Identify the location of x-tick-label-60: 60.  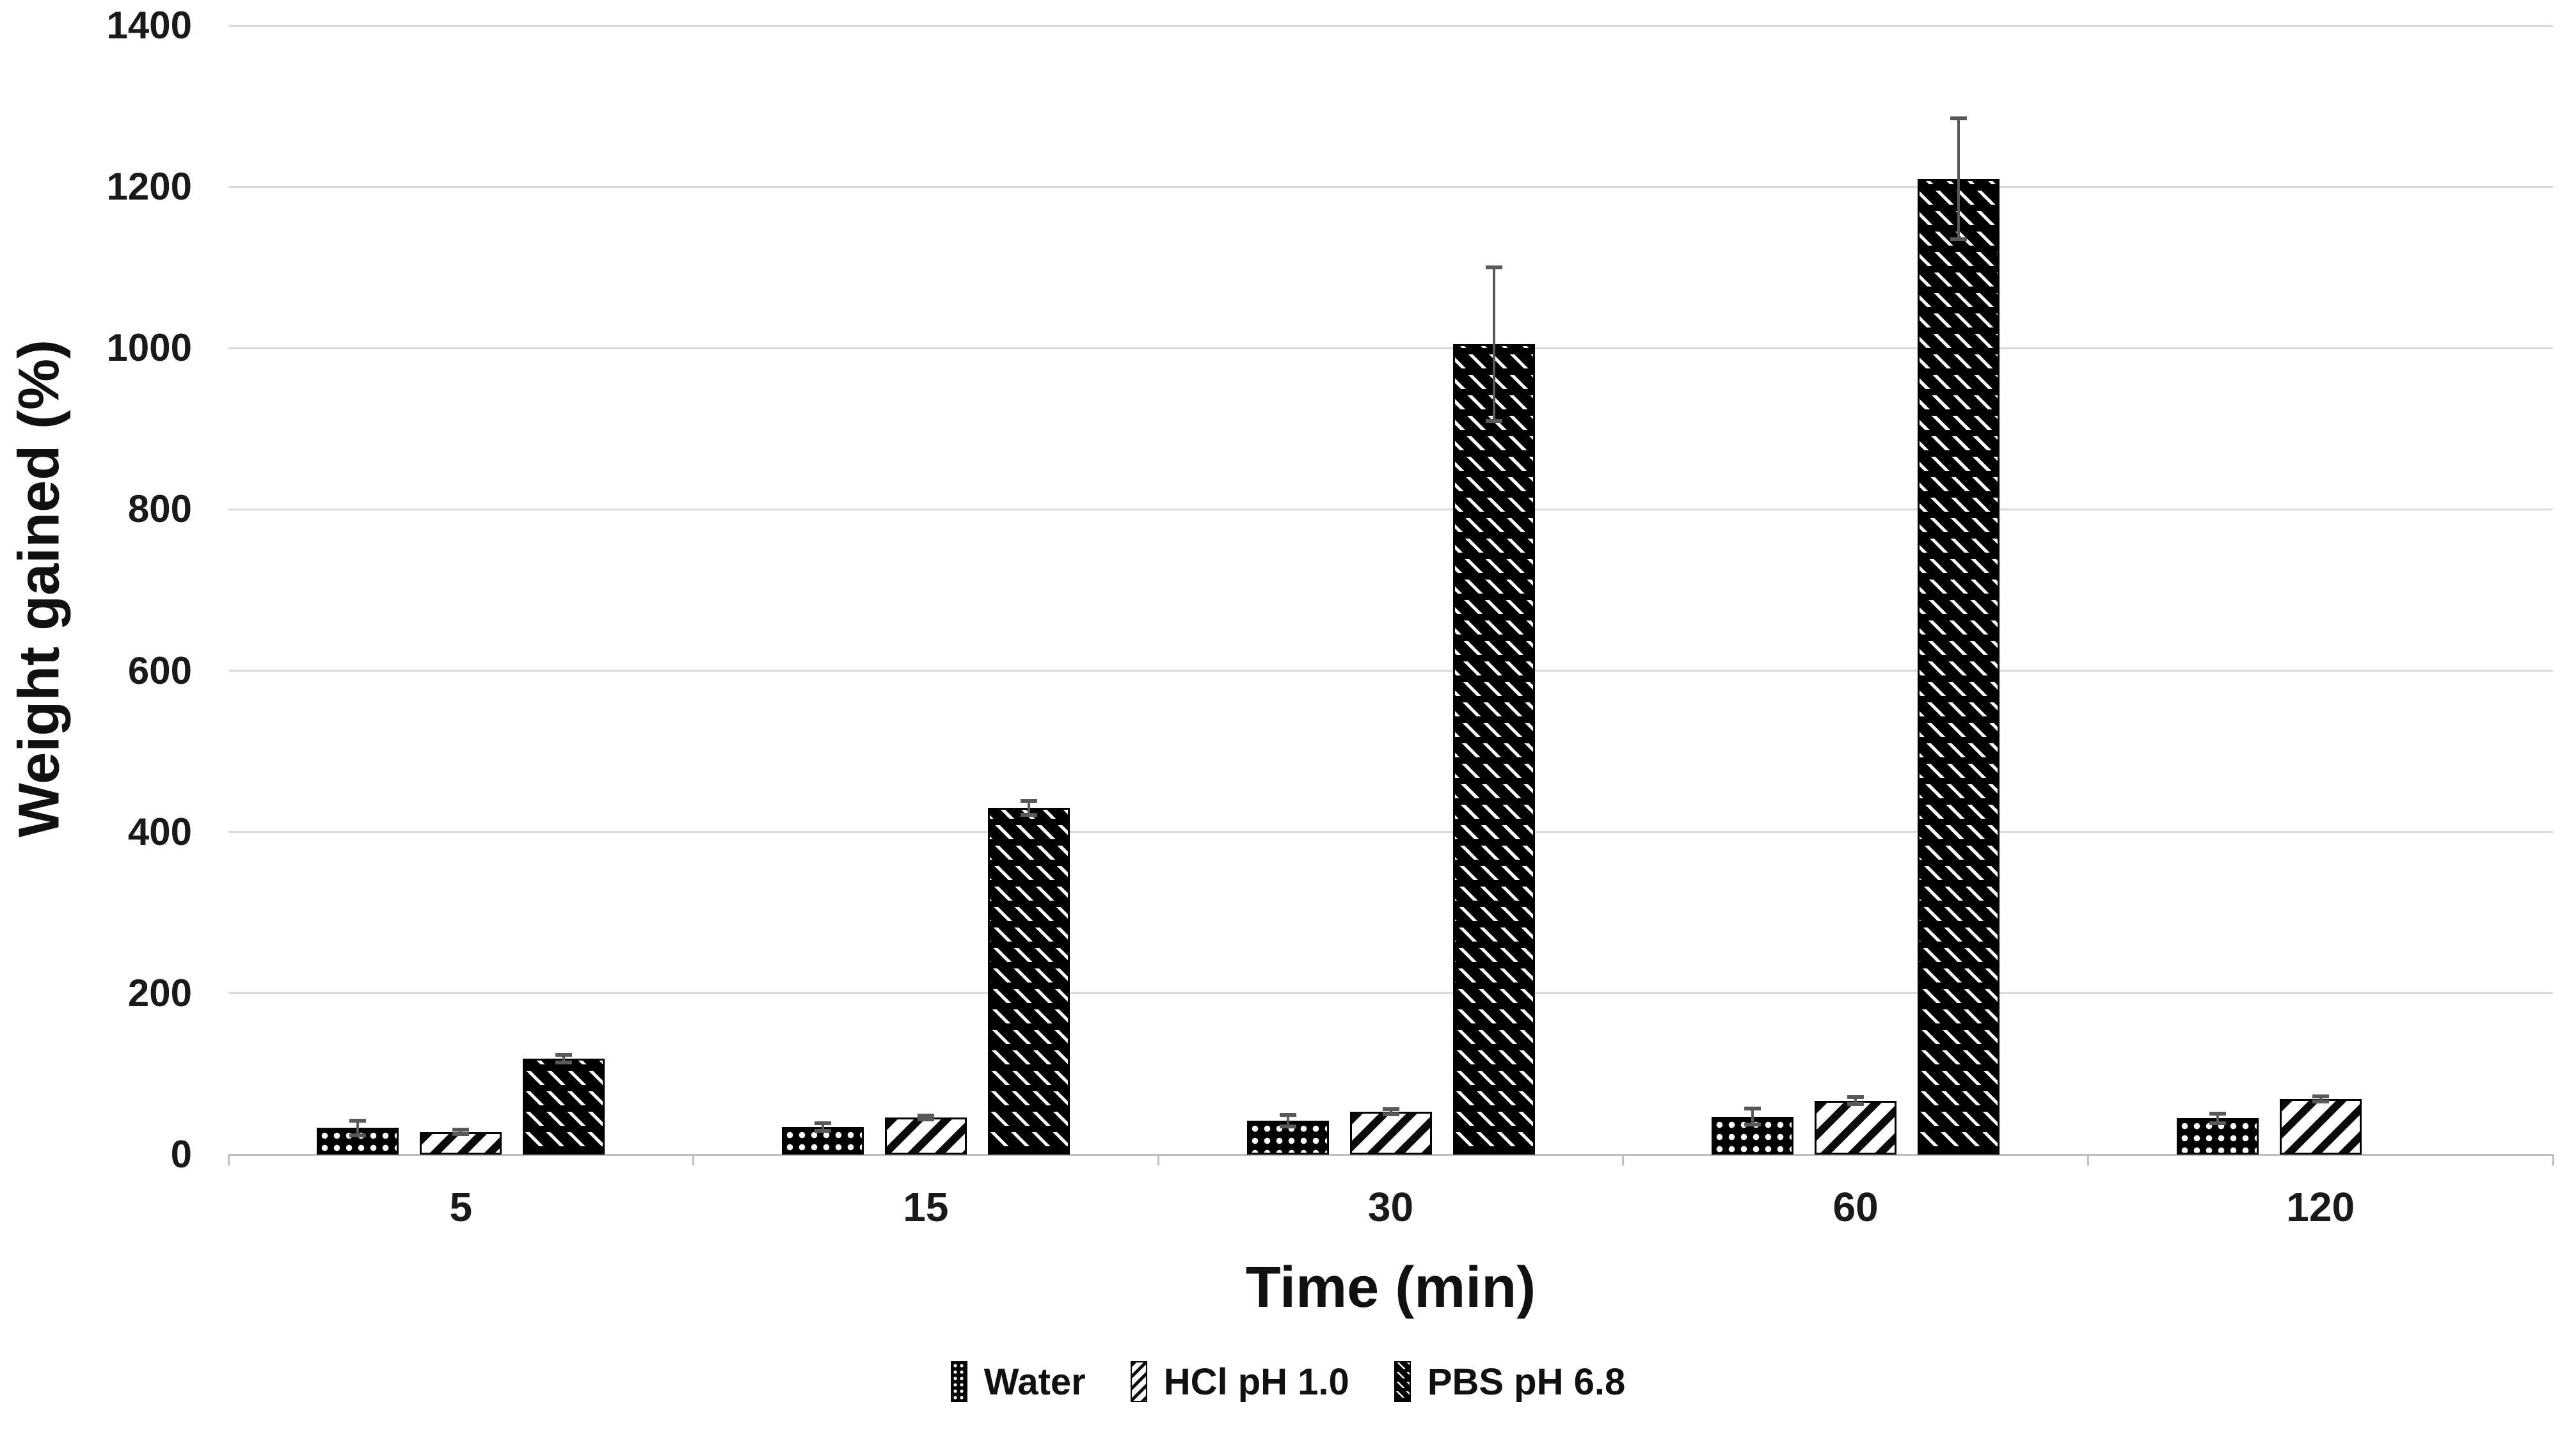
(1856, 1207).